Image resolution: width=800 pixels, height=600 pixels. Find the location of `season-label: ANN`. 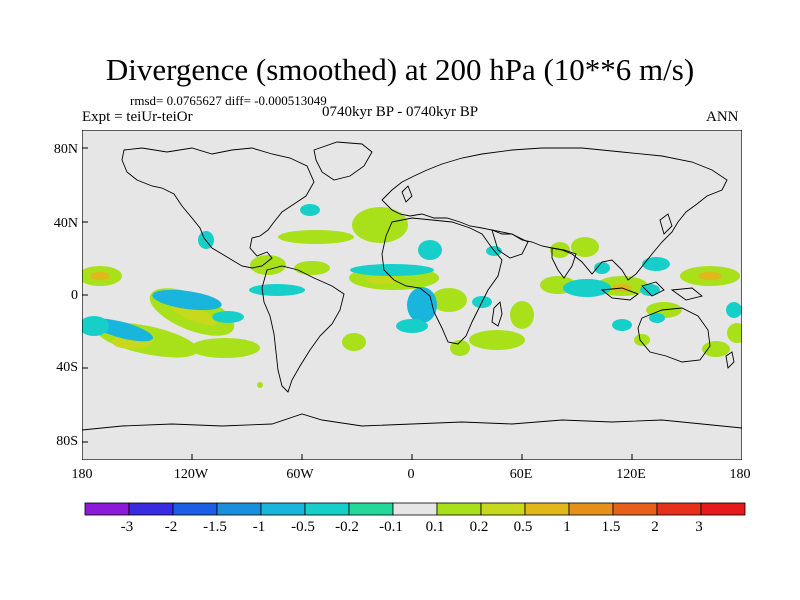

season-label: ANN is located at coordinates (722, 117).